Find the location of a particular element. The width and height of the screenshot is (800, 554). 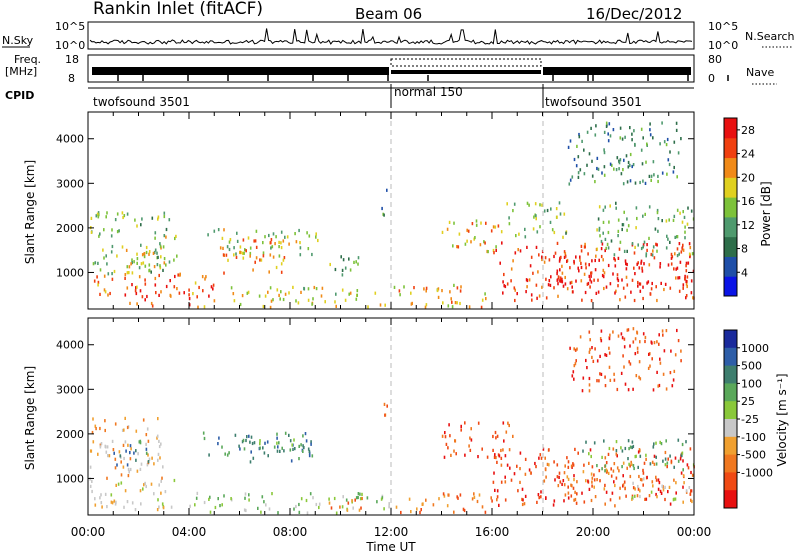

velocity-ytick-label-2: 3000 is located at coordinates (70, 389).